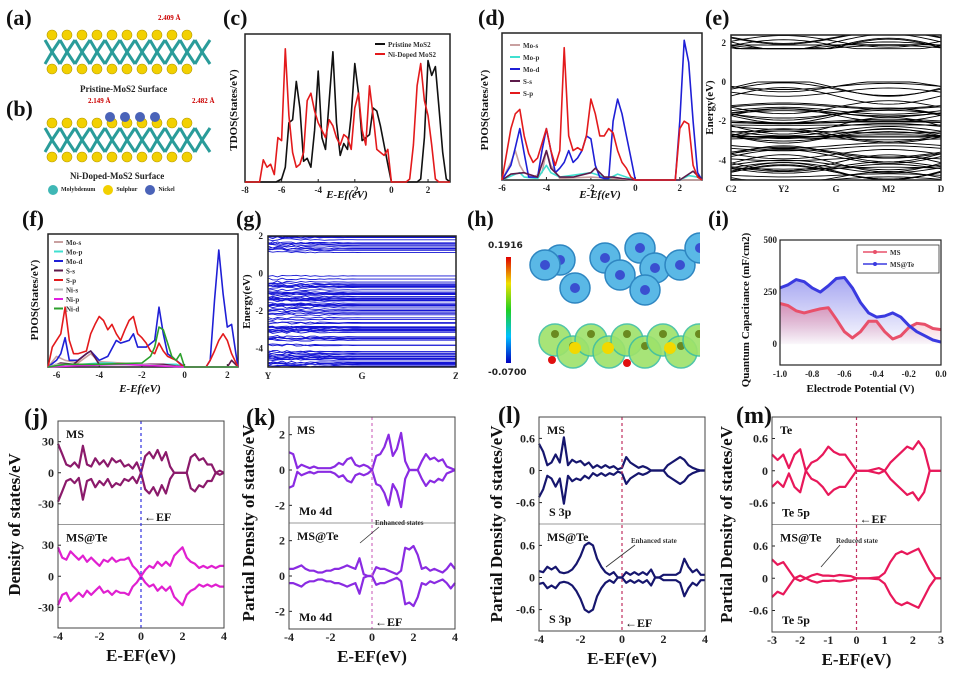  I want to click on y-tick-label: 0, so click(775, 344).